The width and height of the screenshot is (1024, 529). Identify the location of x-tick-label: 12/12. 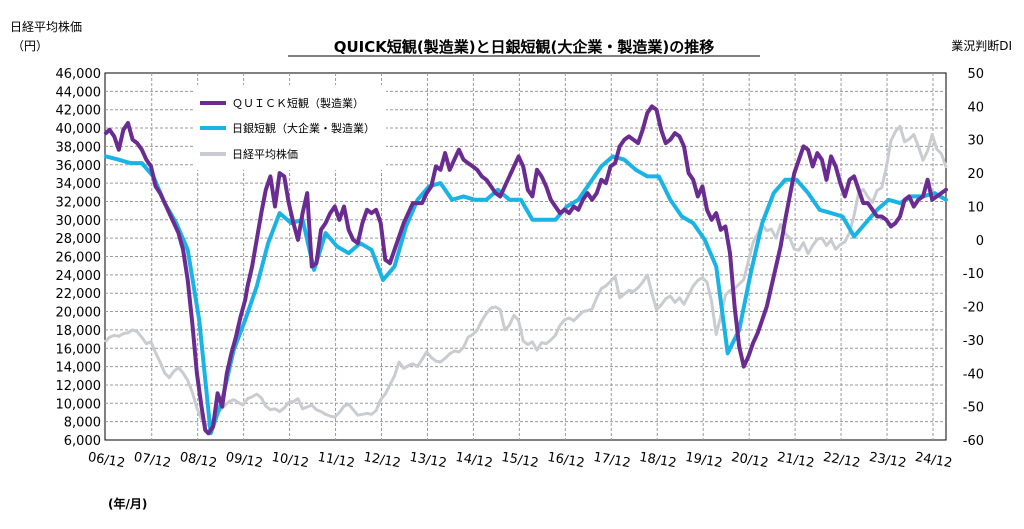
(382, 460).